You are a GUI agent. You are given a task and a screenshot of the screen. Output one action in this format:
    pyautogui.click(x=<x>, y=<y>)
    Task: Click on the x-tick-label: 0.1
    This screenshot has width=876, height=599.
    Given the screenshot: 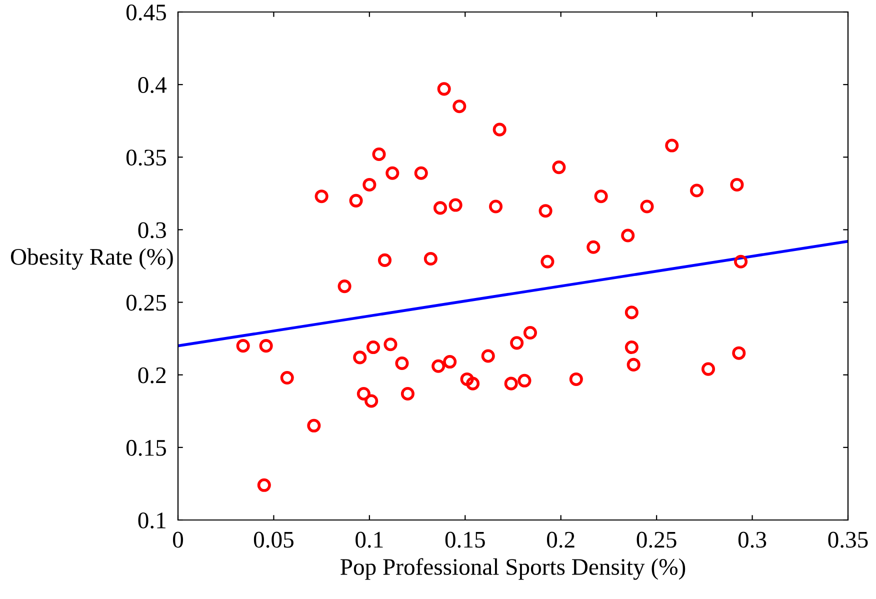 What is the action you would take?
    pyautogui.click(x=369, y=540)
    